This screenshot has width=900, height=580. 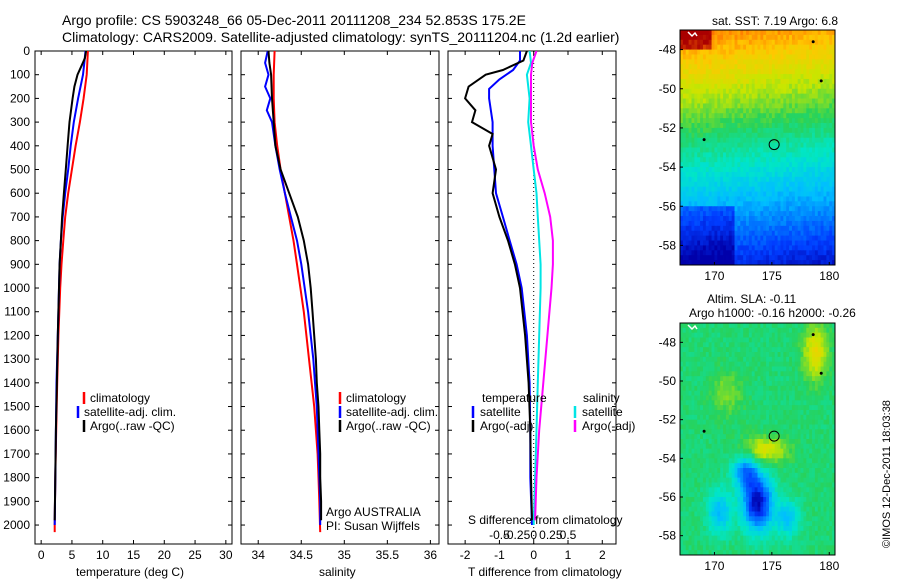 I want to click on sst-map: 170 175 180-48-50-52-54-56-58, so click(x=749, y=156).